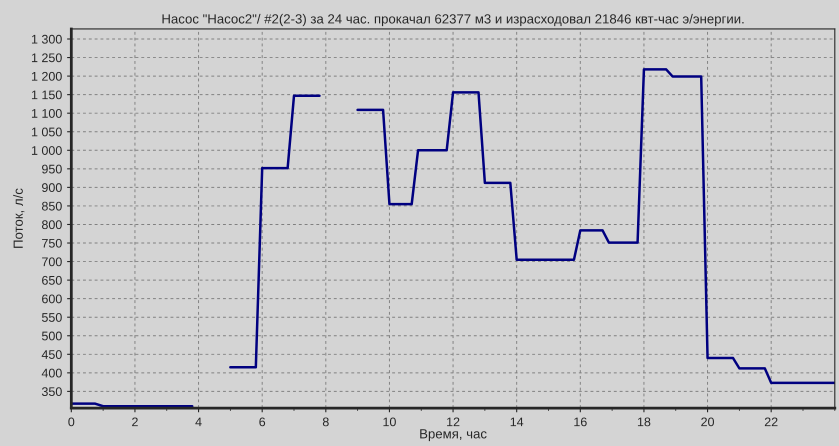 This screenshot has width=839, height=446. I want to click on y-tick-label: 800, so click(52, 225).